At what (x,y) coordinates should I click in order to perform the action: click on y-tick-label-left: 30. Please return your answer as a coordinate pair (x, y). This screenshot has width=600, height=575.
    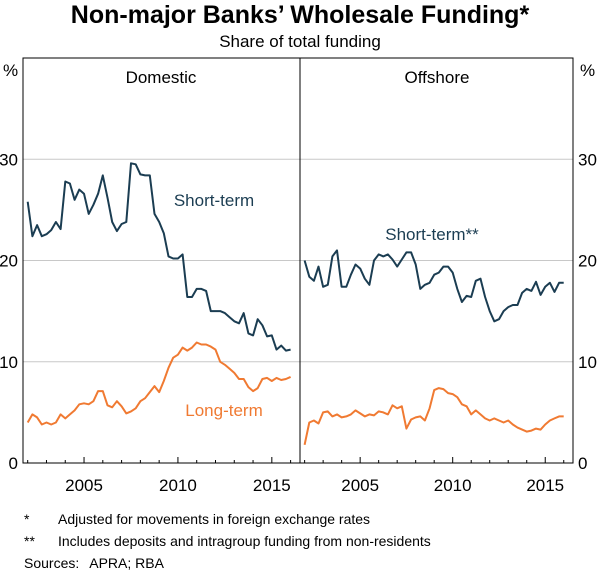
    Looking at the image, I should click on (9, 159).